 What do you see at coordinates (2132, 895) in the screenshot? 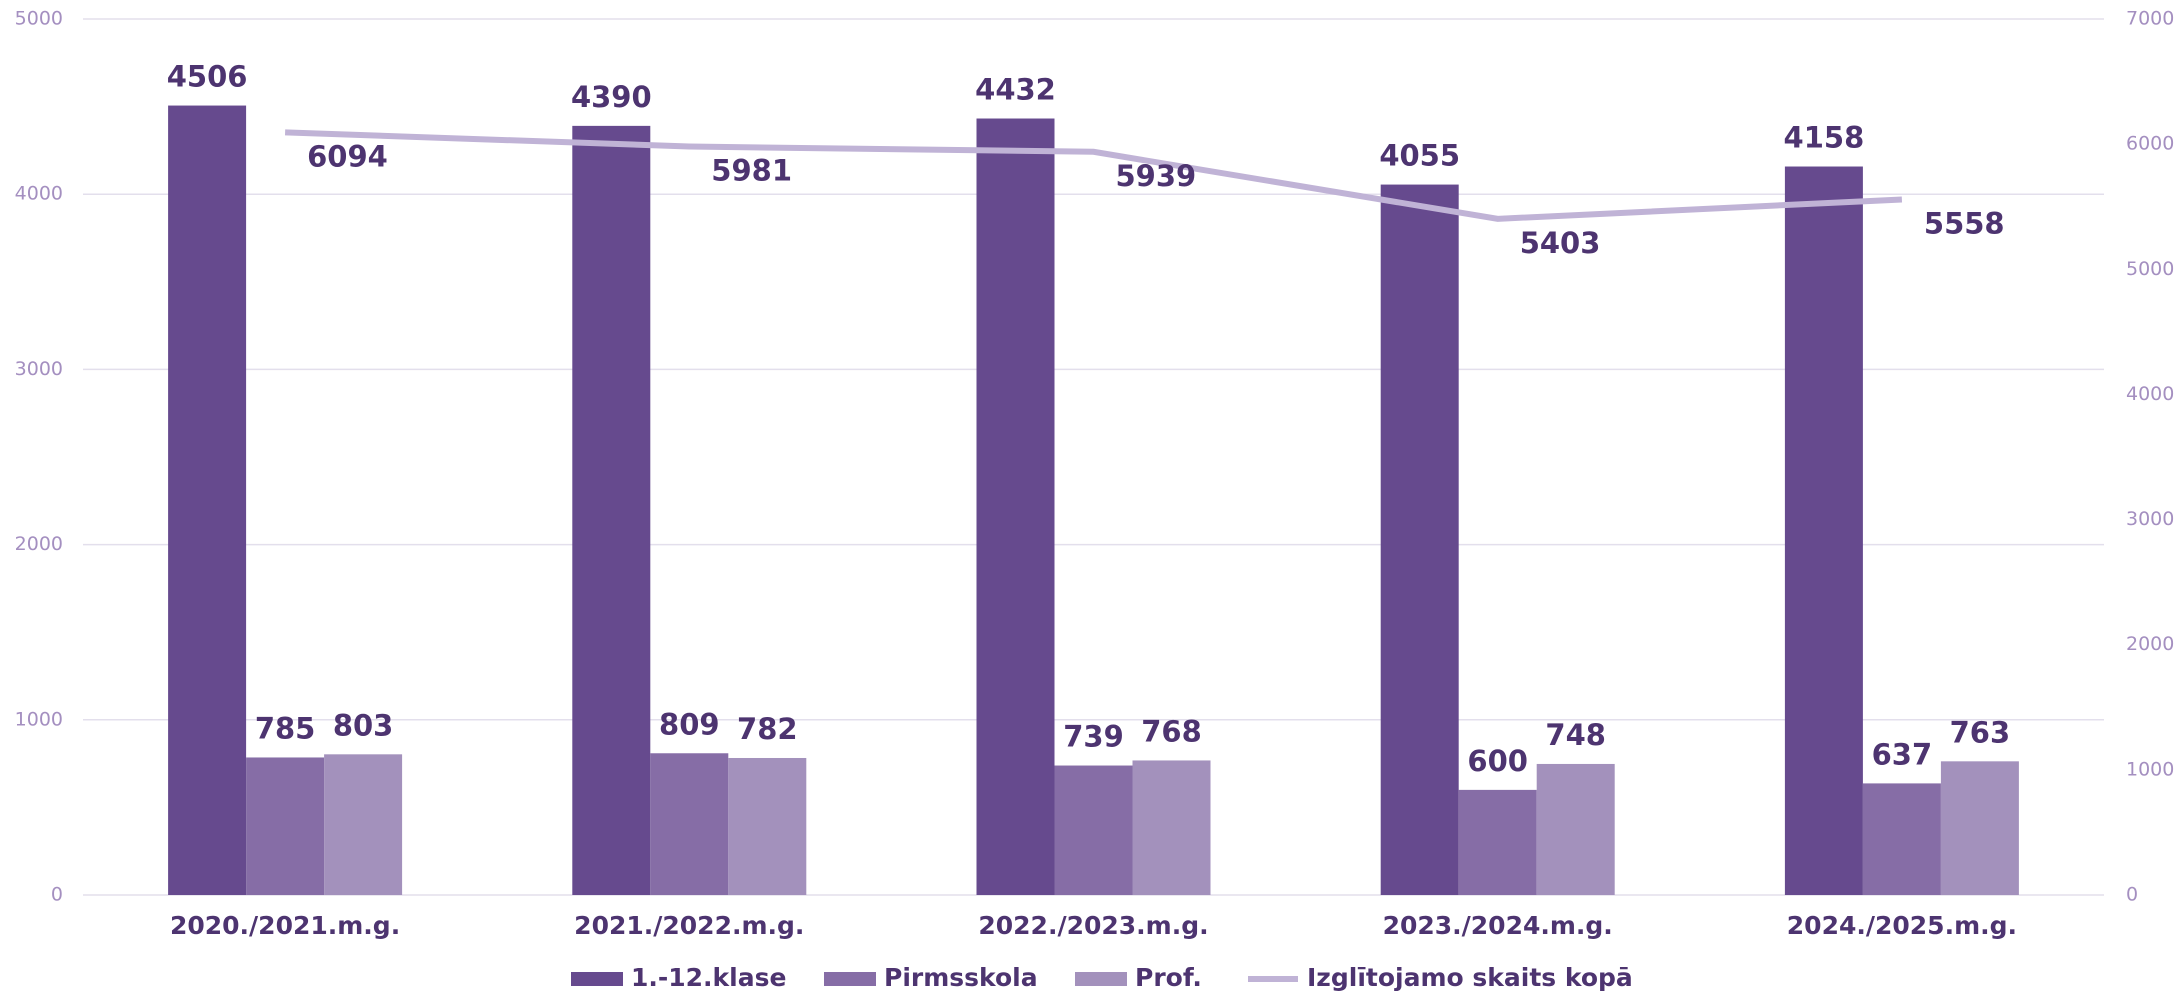
I see `y2-tick-label: 0` at bounding box center [2132, 895].